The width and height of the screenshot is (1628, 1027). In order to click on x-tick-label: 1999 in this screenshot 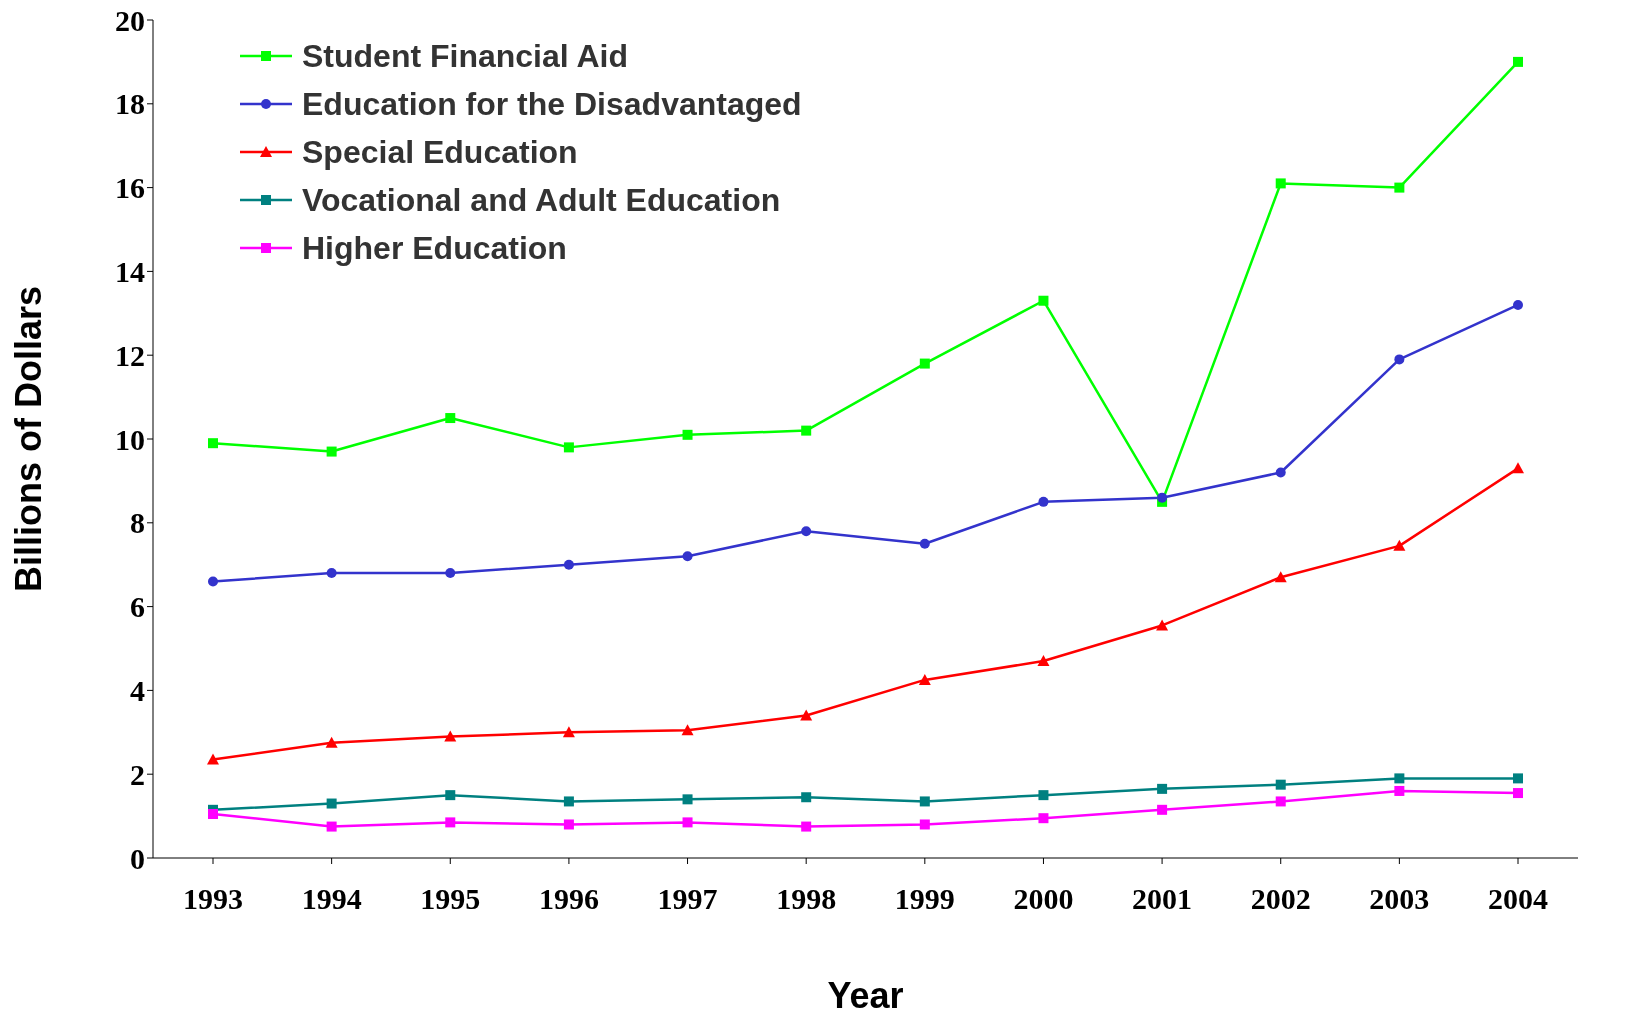, I will do `click(924, 899)`.